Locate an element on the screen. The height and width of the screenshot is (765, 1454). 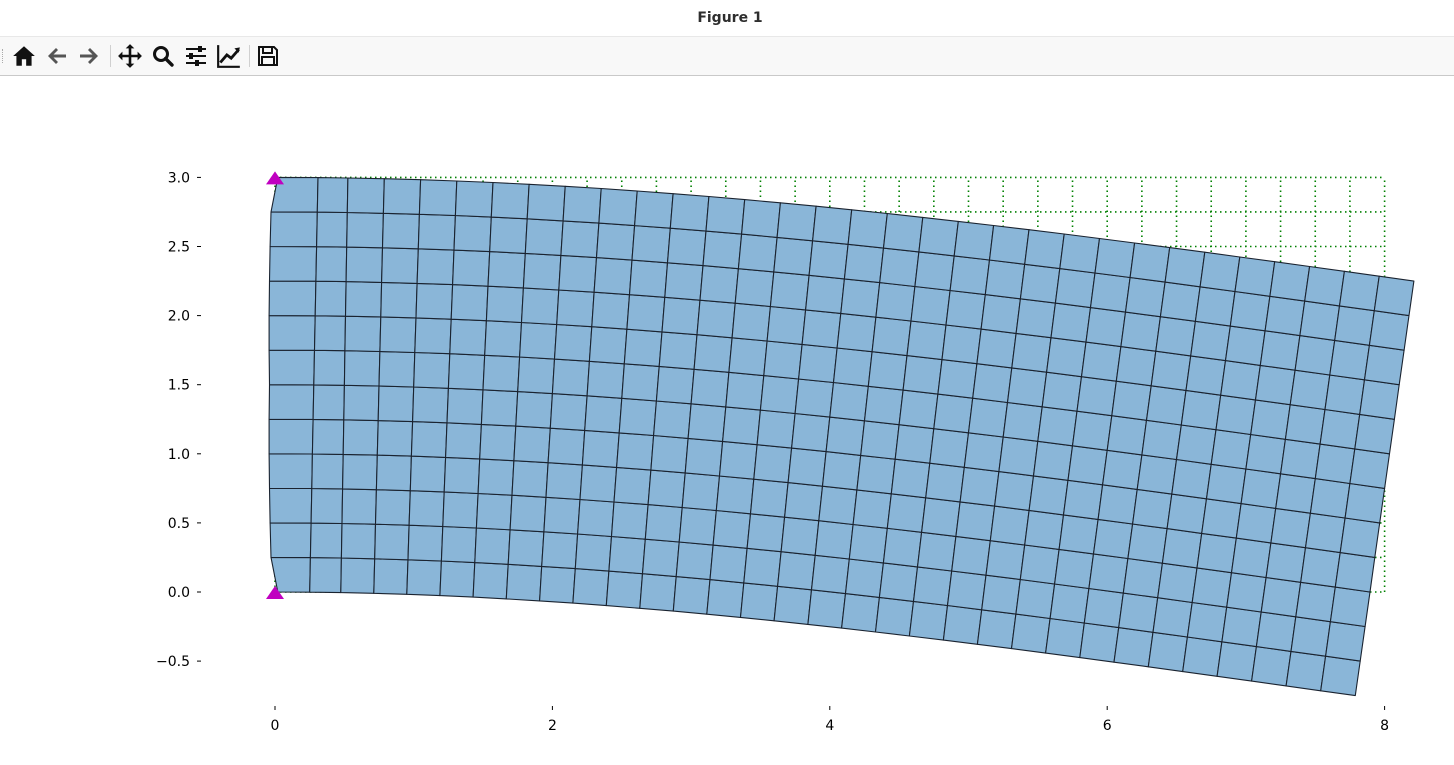
pan-button is located at coordinates (130, 56).